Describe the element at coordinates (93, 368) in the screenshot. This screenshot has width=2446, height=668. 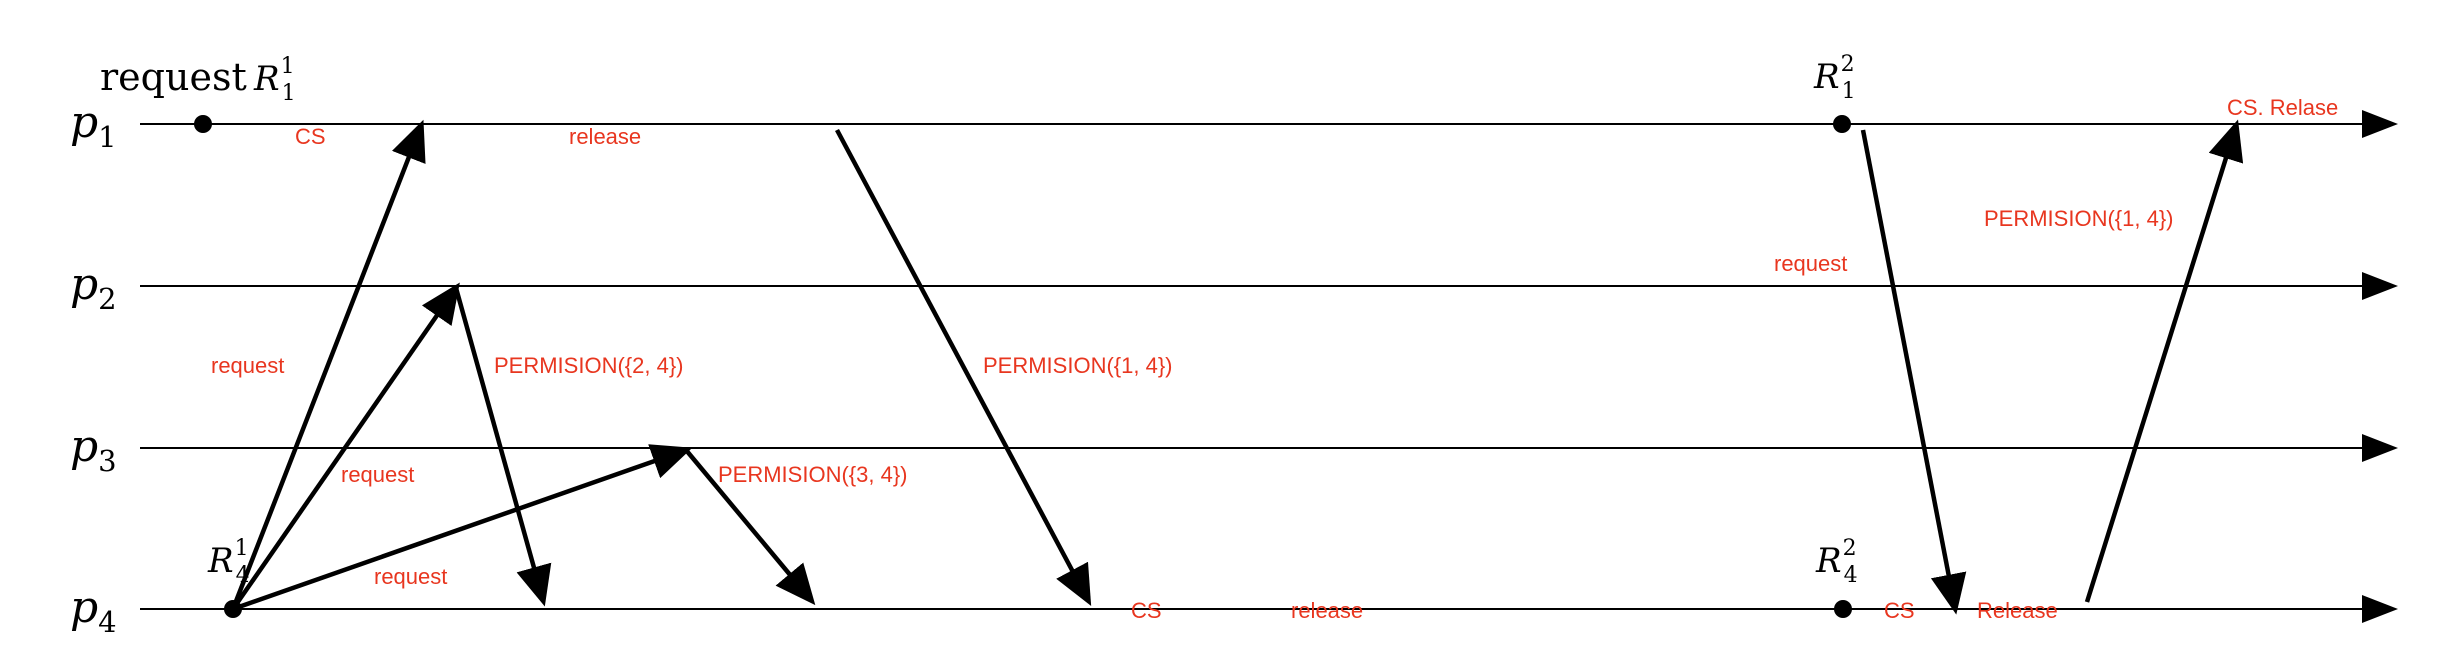
I see `process-labels: p1 p2 p3 p4` at that location.